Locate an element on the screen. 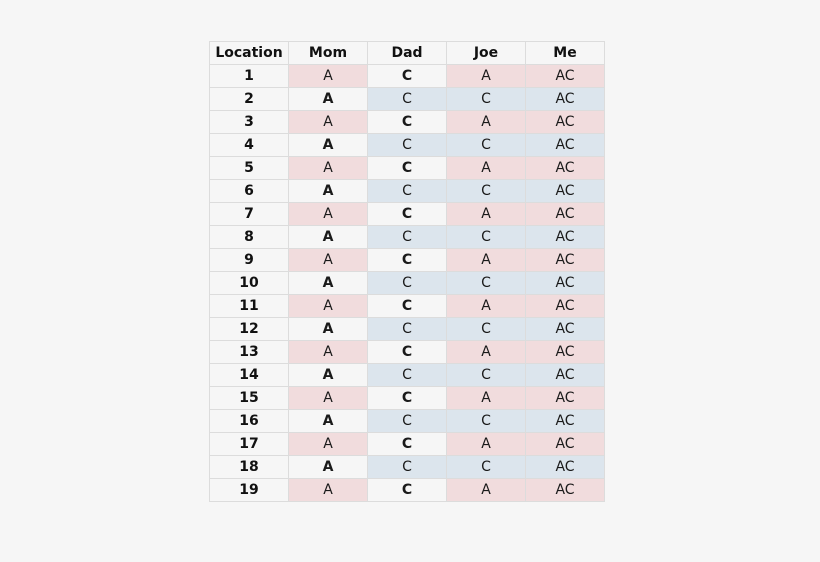 The image size is (820, 562). cell-location: 5 is located at coordinates (249, 168).